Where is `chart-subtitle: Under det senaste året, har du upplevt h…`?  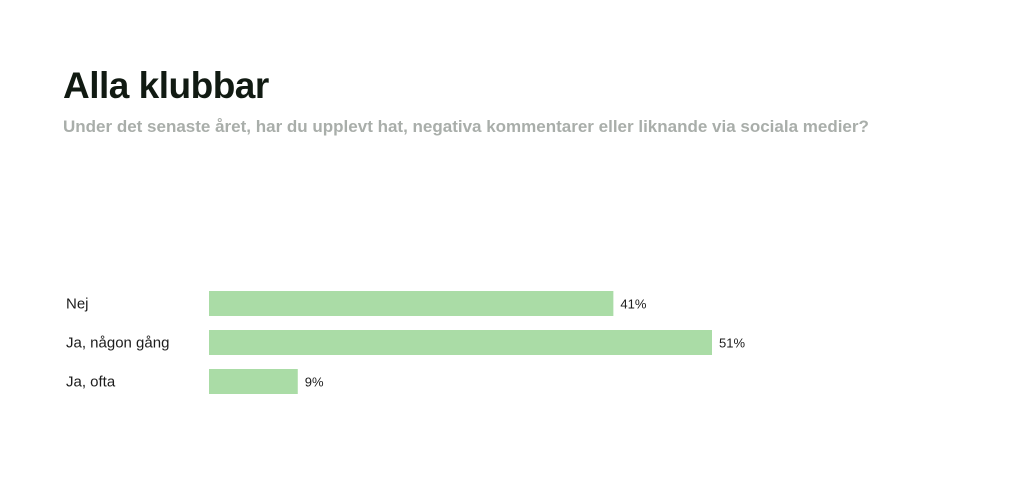
chart-subtitle: Under det senaste året, har du upplevt h… is located at coordinates (466, 126).